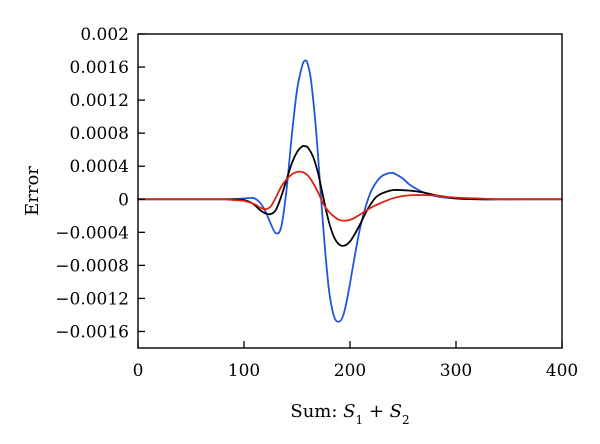 Image resolution: width=600 pixels, height=444 pixels. Describe the element at coordinates (396, 411) in the screenshot. I see `x-axis-title-var2: S` at that location.